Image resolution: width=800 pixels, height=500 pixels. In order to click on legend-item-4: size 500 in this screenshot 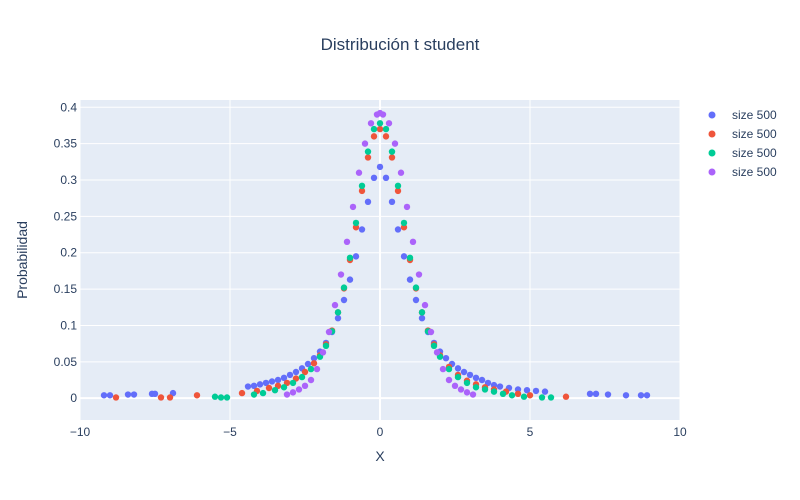, I will do `click(743, 172)`.